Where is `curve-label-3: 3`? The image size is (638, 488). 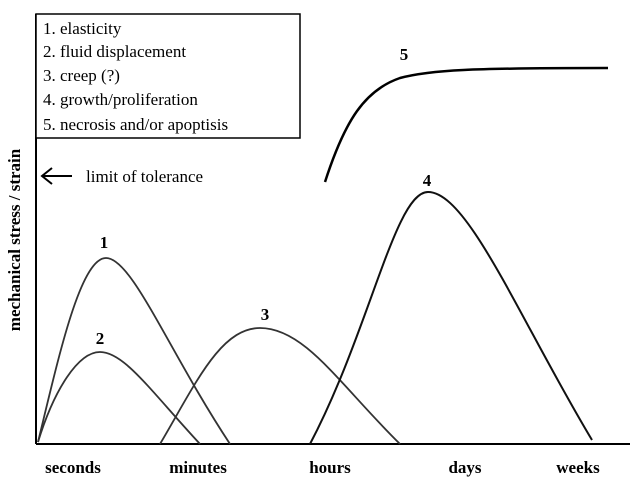 curve-label-3: 3 is located at coordinates (265, 314).